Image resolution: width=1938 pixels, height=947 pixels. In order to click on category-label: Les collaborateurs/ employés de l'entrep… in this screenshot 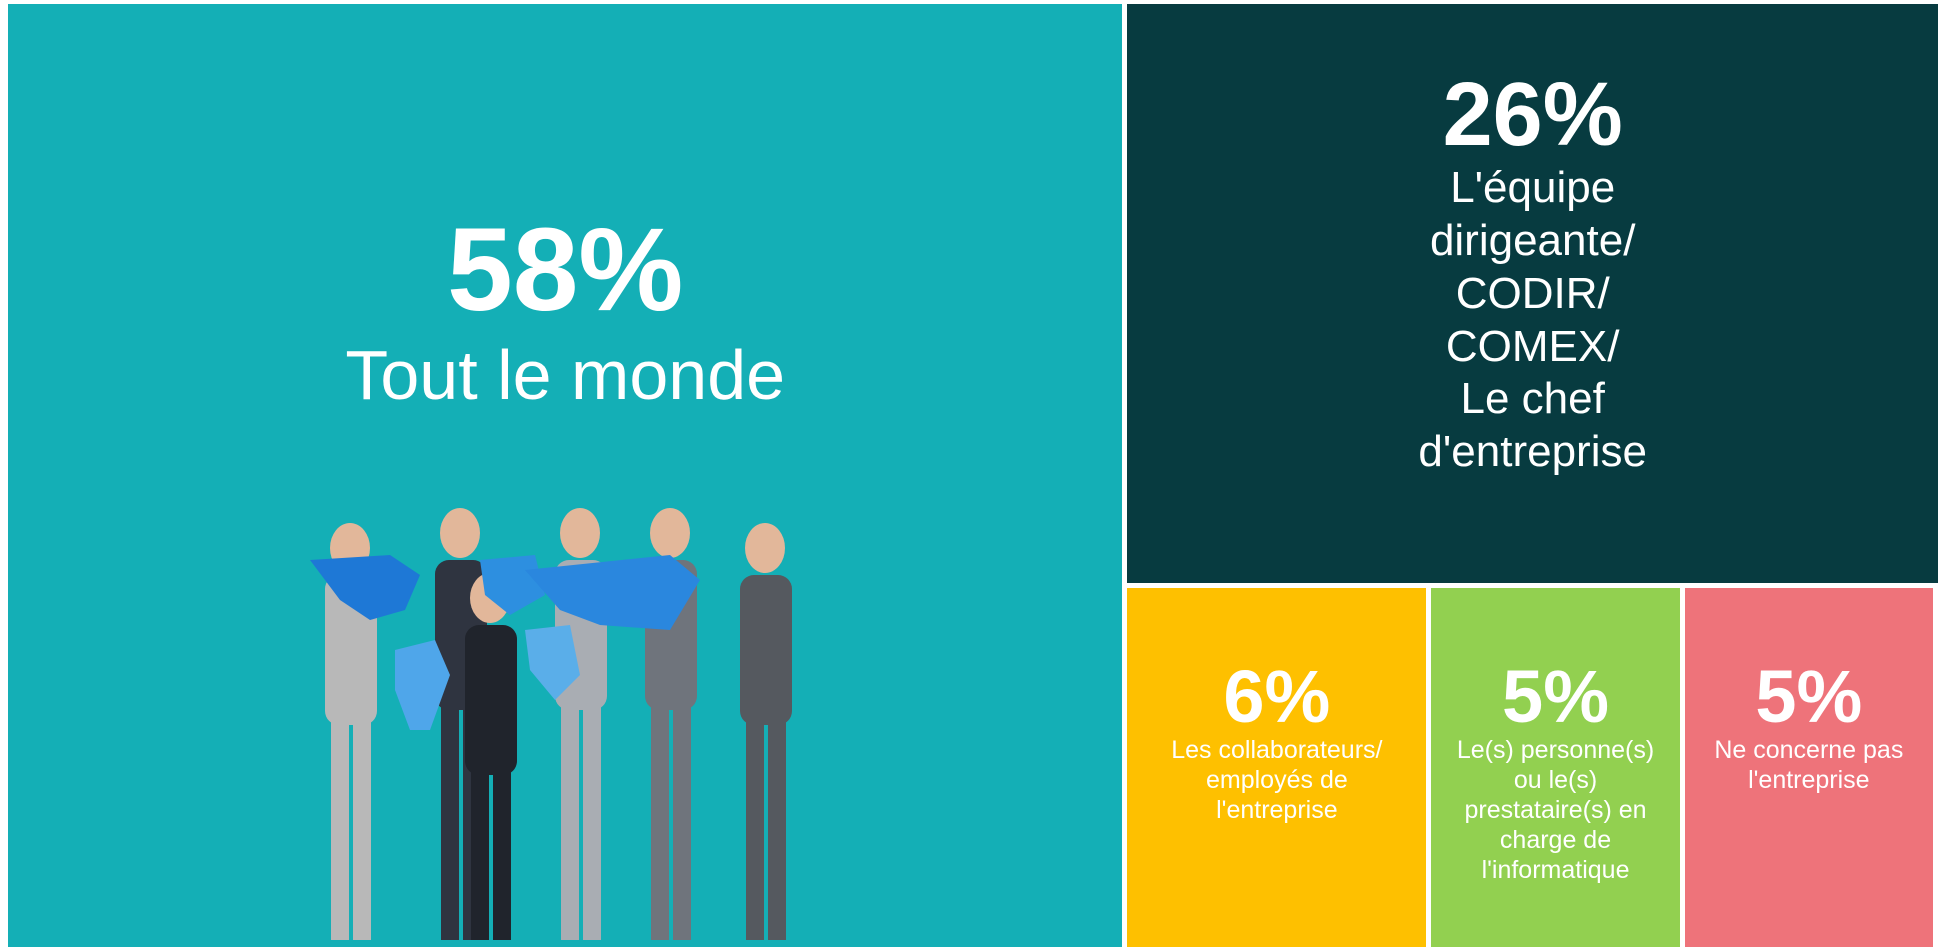, I will do `click(1277, 780)`.